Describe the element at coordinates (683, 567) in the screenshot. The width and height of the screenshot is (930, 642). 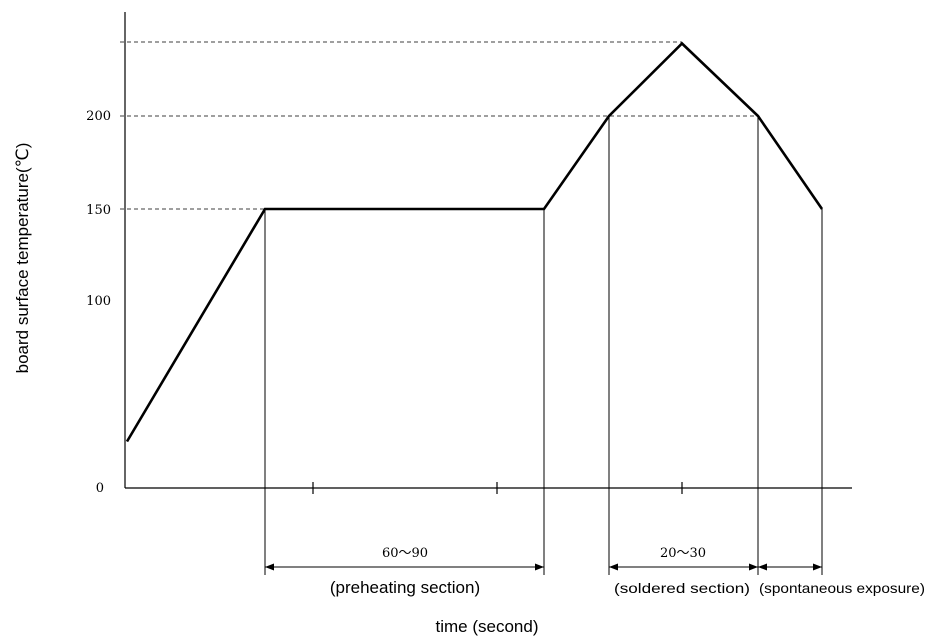
I see `solder-dimension` at that location.